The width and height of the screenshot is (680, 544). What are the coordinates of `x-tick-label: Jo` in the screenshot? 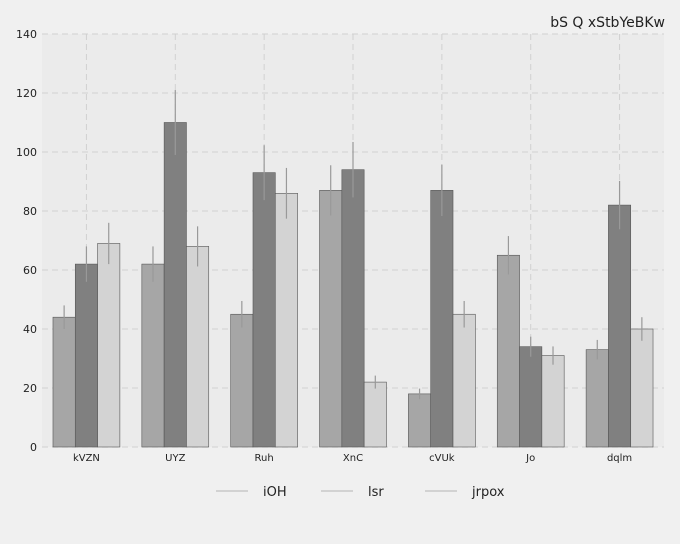 It's located at (530, 458).